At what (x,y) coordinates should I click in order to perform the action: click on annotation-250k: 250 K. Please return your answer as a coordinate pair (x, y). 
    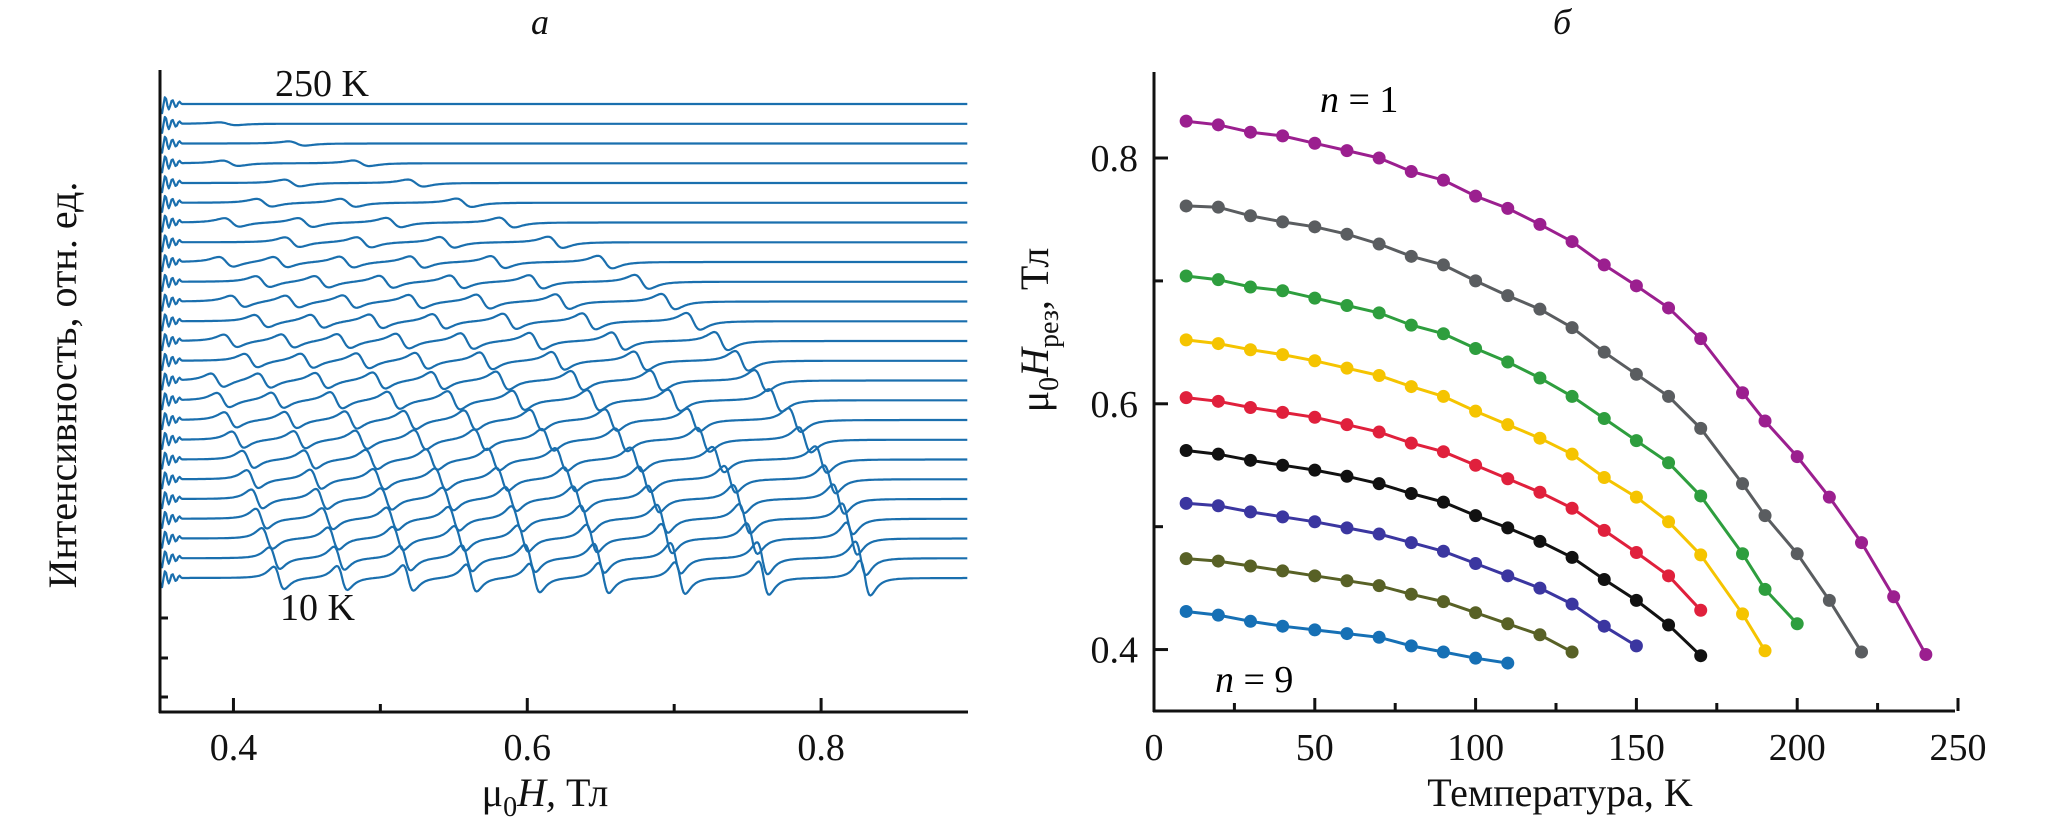
    Looking at the image, I should click on (322, 84).